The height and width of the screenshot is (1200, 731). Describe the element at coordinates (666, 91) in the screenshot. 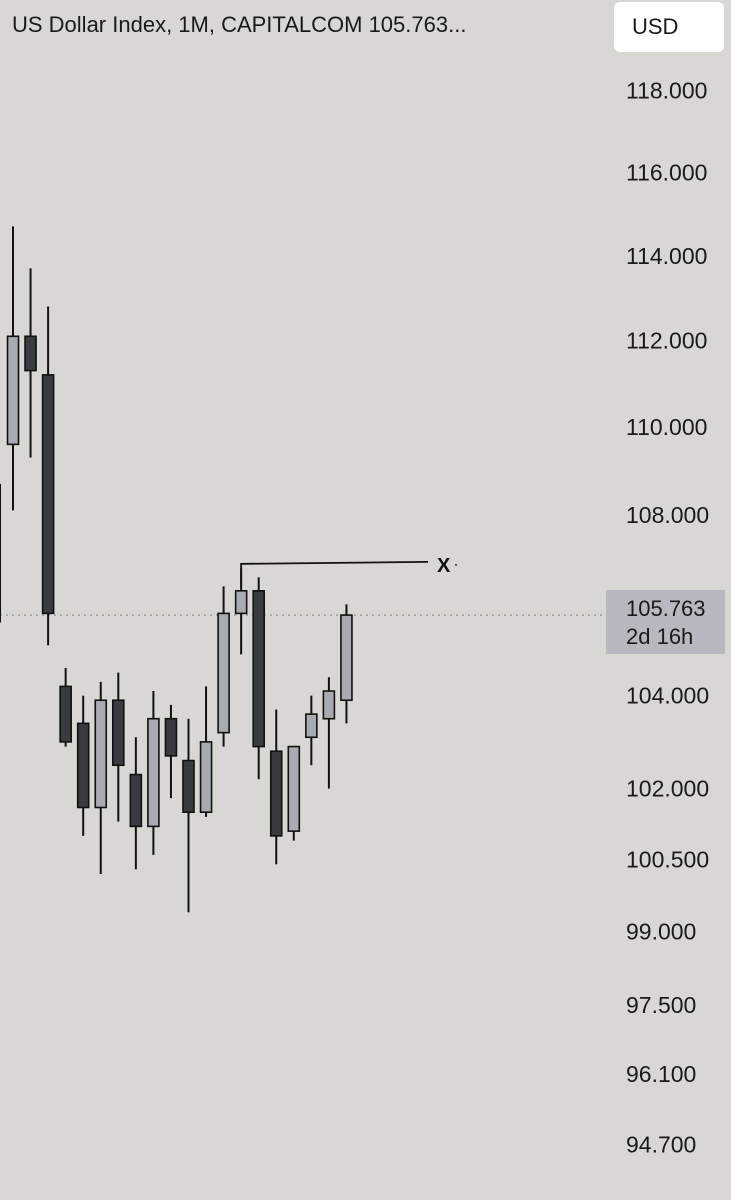

I see `y-tick-label: 118.000` at that location.